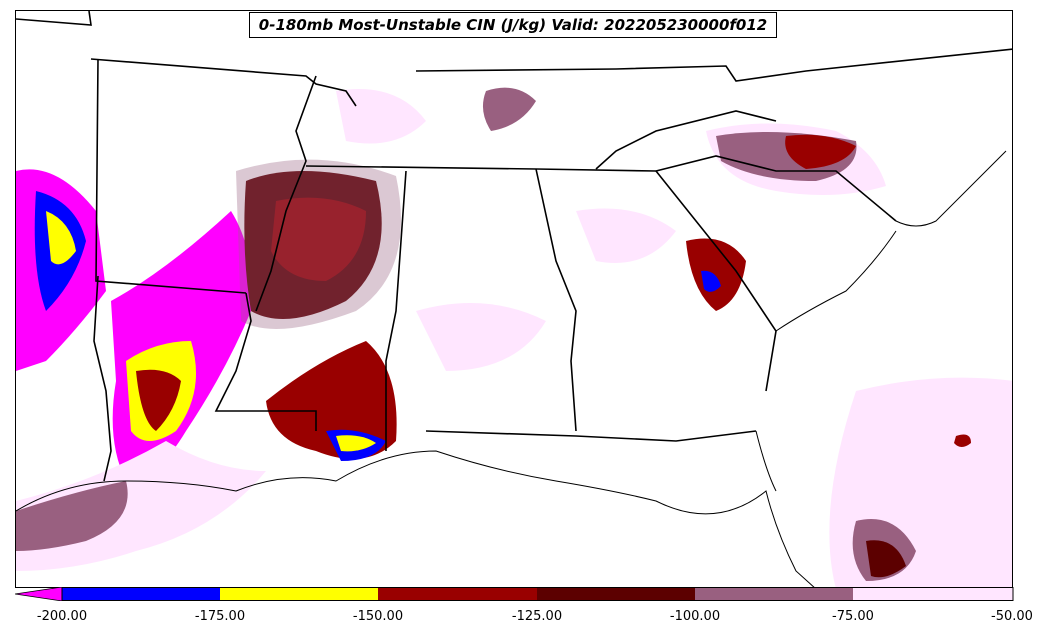  Describe the element at coordinates (820, 151) in the screenshot. I see `cin-area-carolinas-dark` at that location.